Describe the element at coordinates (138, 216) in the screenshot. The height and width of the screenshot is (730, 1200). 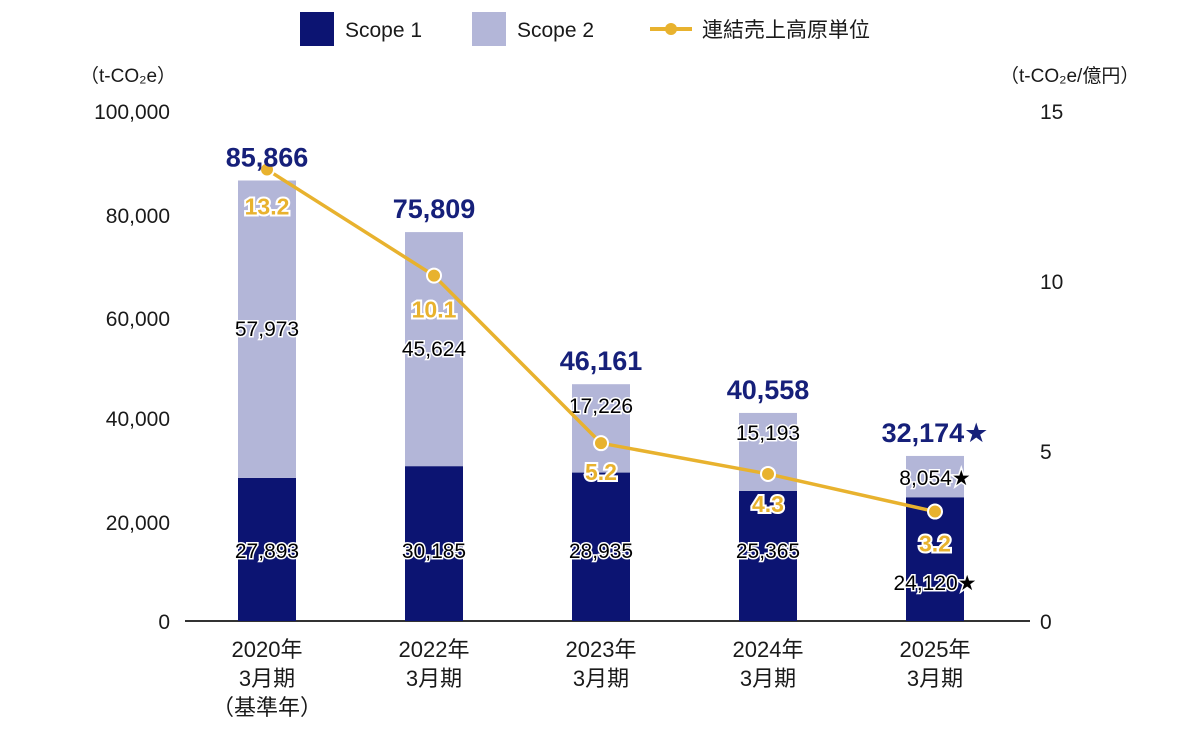
I see `left-tick-label: 80,000` at that location.